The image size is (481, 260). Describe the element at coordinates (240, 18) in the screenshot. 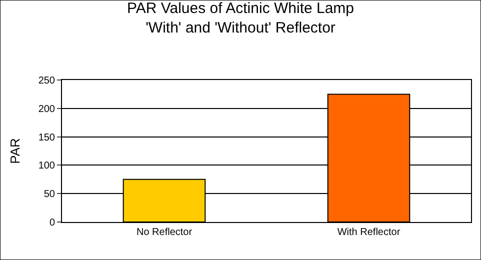

I see `chart-title: PAR Values of Actinic White Lamp 'With' and 'Without' Reflector` at that location.